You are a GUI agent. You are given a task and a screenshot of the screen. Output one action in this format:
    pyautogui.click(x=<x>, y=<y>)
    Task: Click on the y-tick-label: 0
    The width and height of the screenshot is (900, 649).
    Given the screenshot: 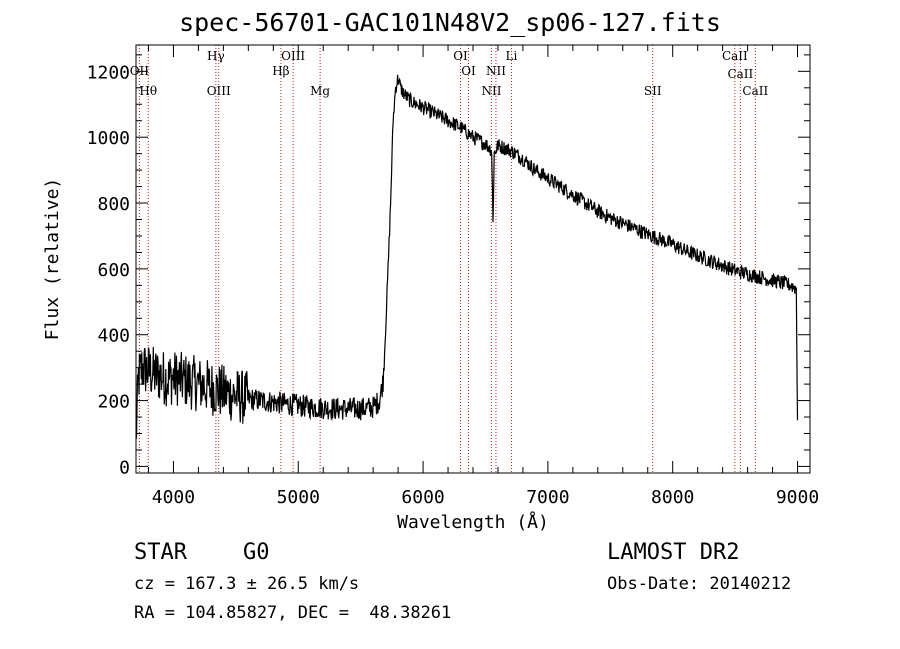 What is the action you would take?
    pyautogui.click(x=124, y=467)
    